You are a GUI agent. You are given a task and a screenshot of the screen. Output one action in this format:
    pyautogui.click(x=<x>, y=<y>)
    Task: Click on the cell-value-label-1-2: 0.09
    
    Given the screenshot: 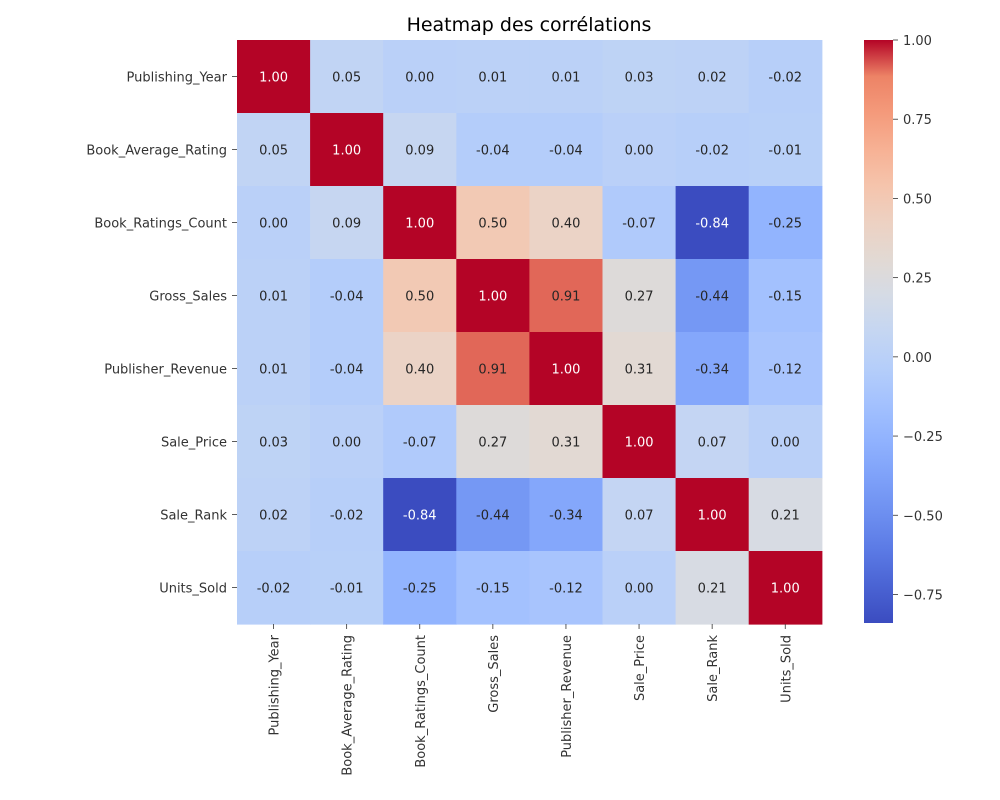 What is the action you would take?
    pyautogui.click(x=419, y=151)
    